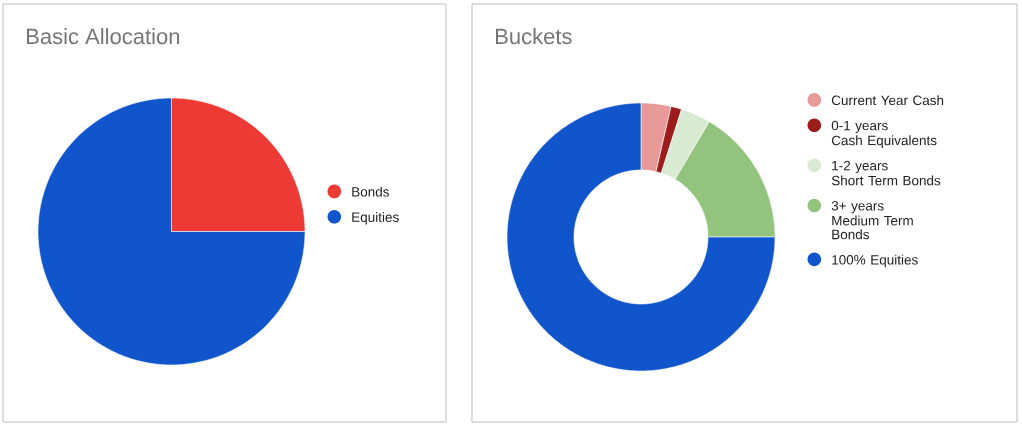  Describe the element at coordinates (875, 261) in the screenshot. I see `legend-label: 100% Equities` at that location.